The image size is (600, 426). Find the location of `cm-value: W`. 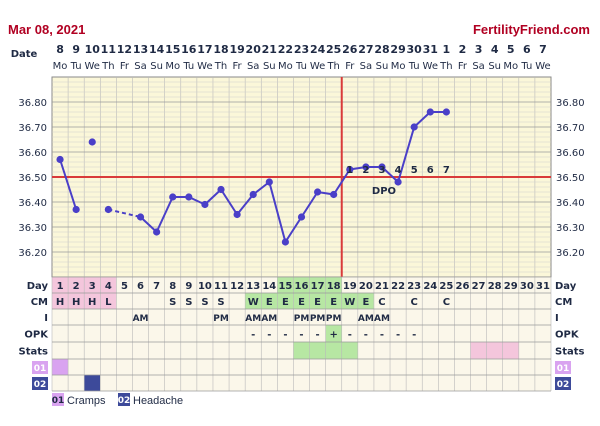

cm-value: W is located at coordinates (349, 302).